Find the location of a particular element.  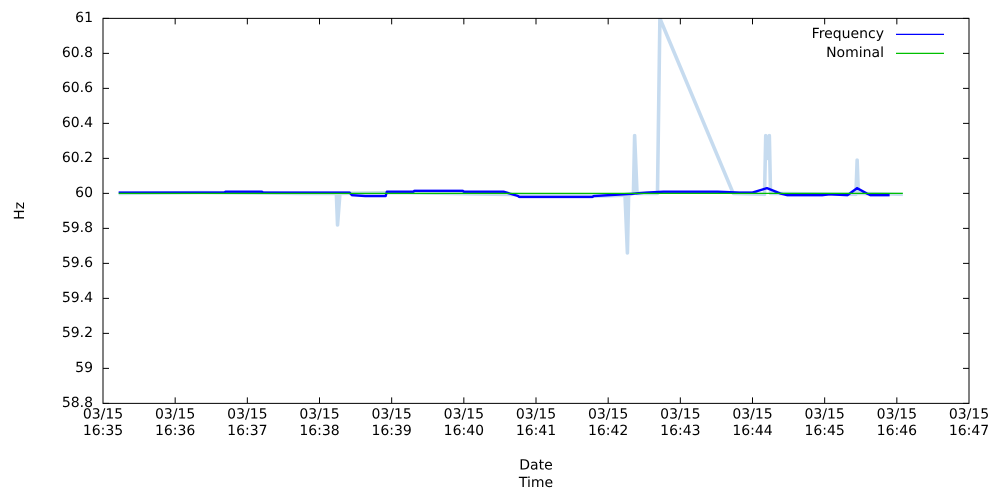

y-tick-label: 59.4 is located at coordinates (78, 298).